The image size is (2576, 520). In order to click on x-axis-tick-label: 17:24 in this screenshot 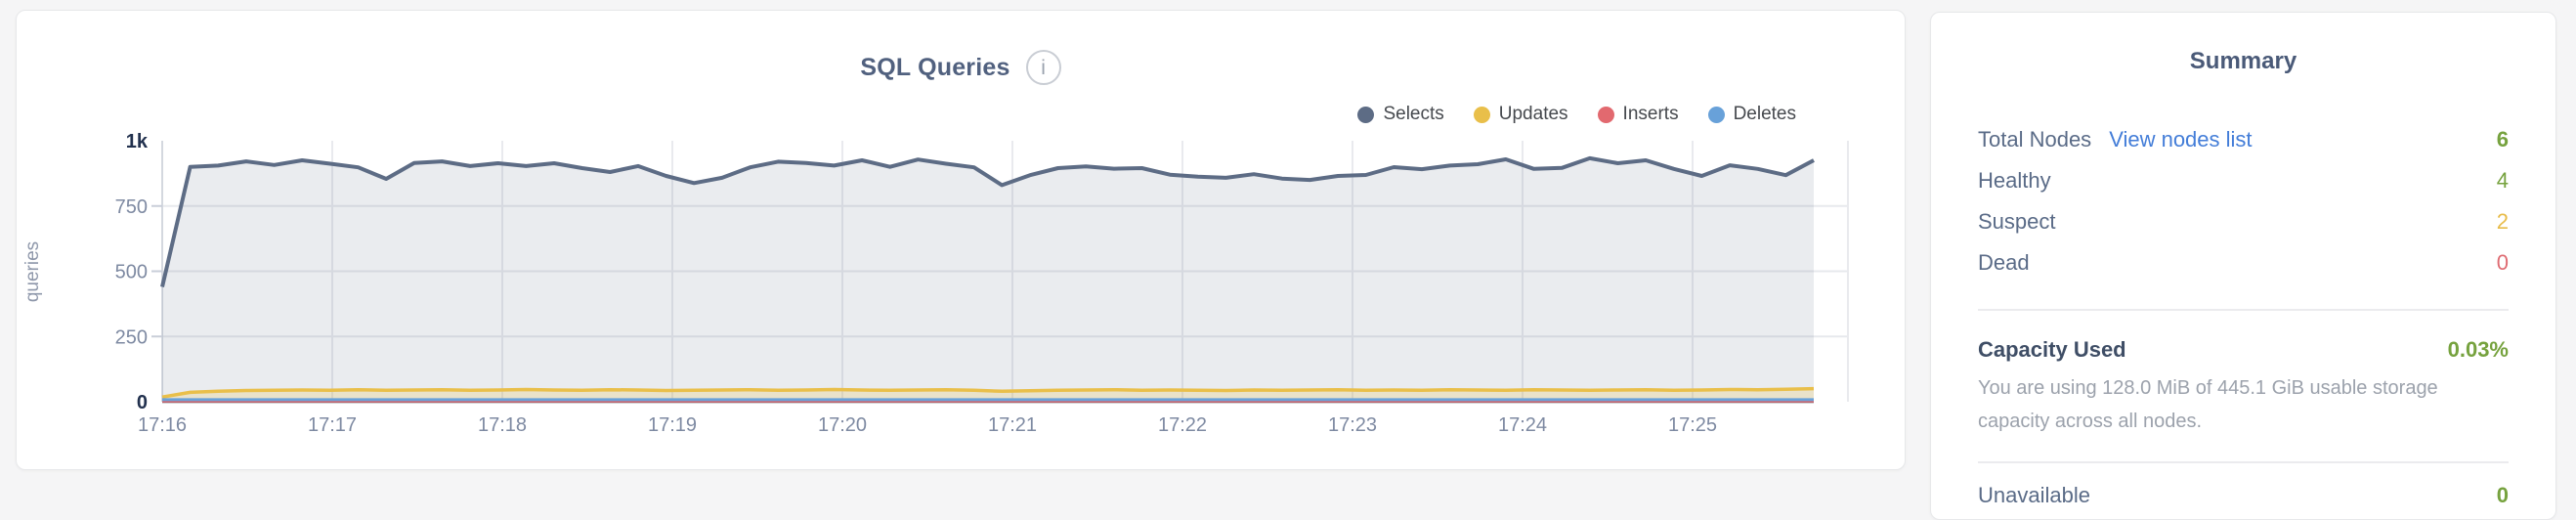, I will do `click(1523, 425)`.